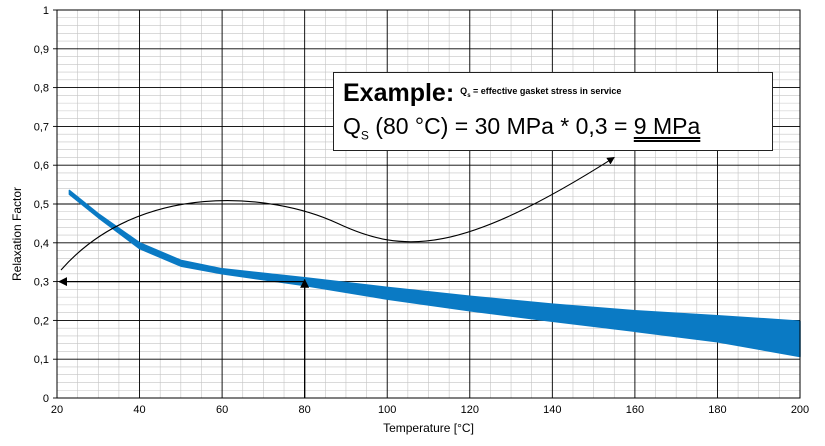  I want to click on formula-symbol: Q, so click(352, 126).